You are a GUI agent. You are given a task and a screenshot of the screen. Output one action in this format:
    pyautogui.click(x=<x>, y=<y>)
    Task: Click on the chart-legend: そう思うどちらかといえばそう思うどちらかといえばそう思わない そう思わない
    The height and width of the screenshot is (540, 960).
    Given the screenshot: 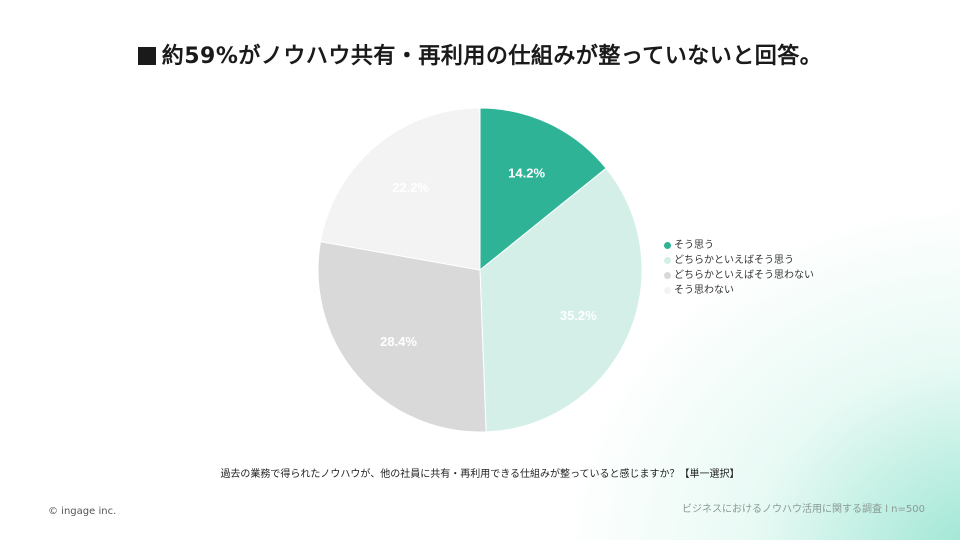 What is the action you would take?
    pyautogui.click(x=739, y=268)
    